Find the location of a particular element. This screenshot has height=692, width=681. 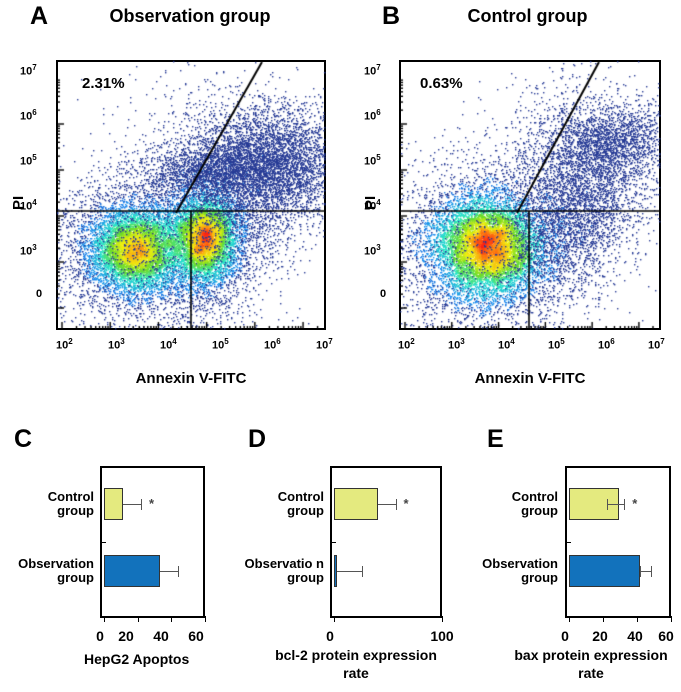

panel-b-xtick-2: 10⁴ is located at coordinates (506, 344).